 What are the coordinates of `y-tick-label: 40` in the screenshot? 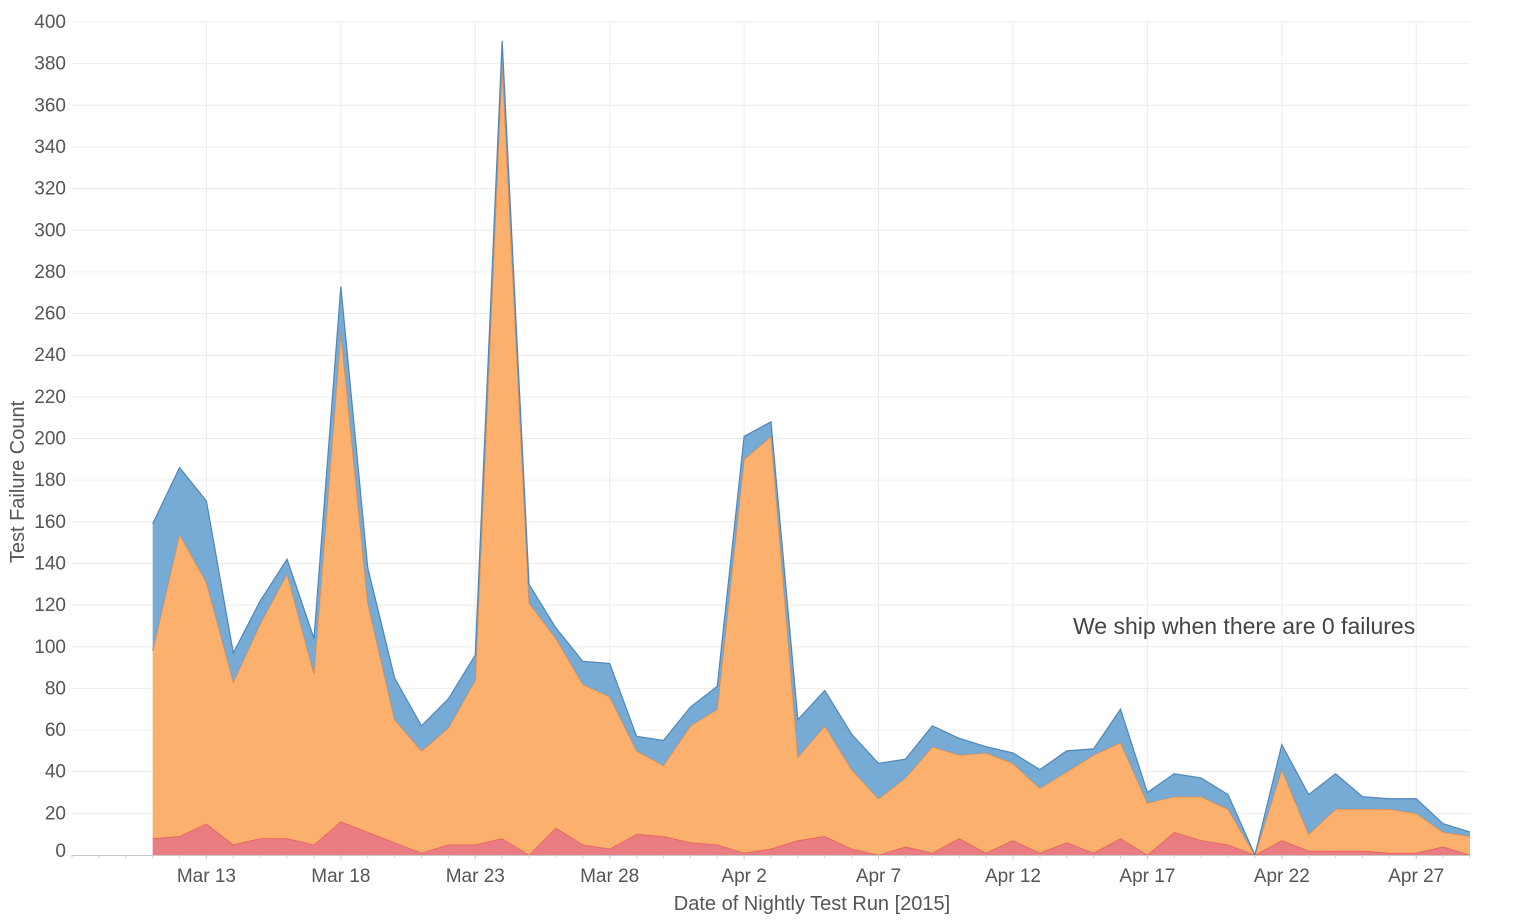 It's located at (55, 772).